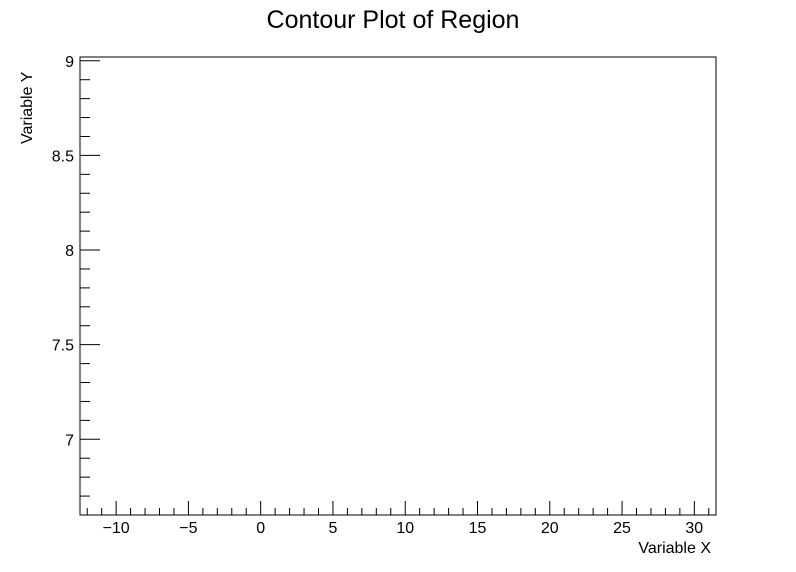  Describe the element at coordinates (63, 156) in the screenshot. I see `y-tick-label: 8.5` at that location.